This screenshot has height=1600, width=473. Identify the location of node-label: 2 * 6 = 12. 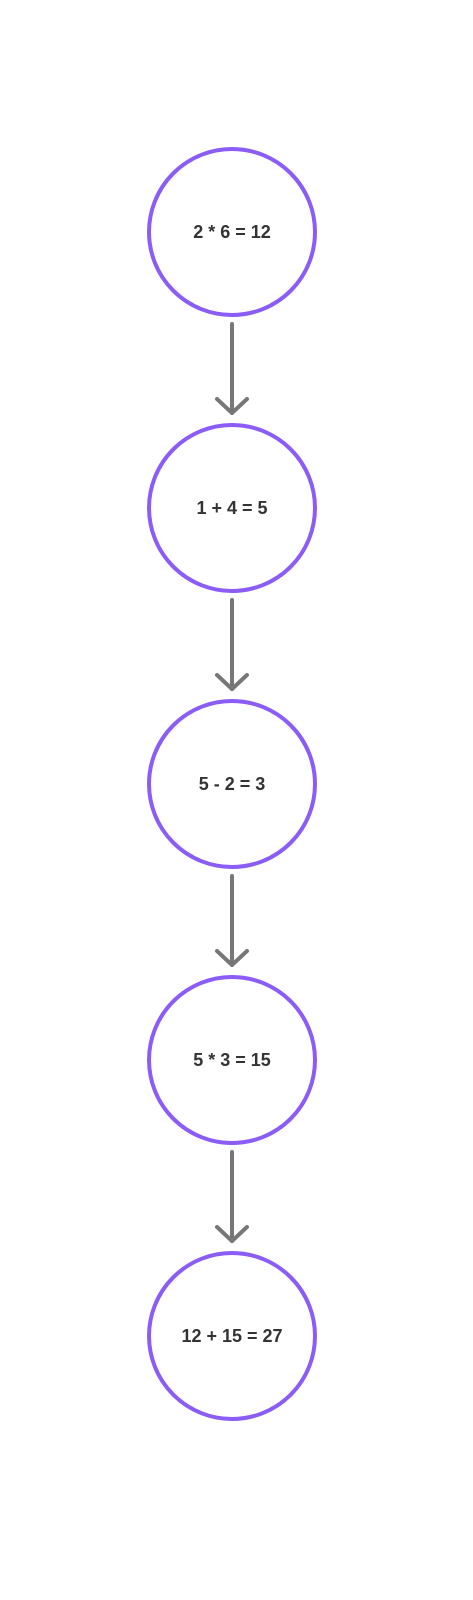
(232, 232).